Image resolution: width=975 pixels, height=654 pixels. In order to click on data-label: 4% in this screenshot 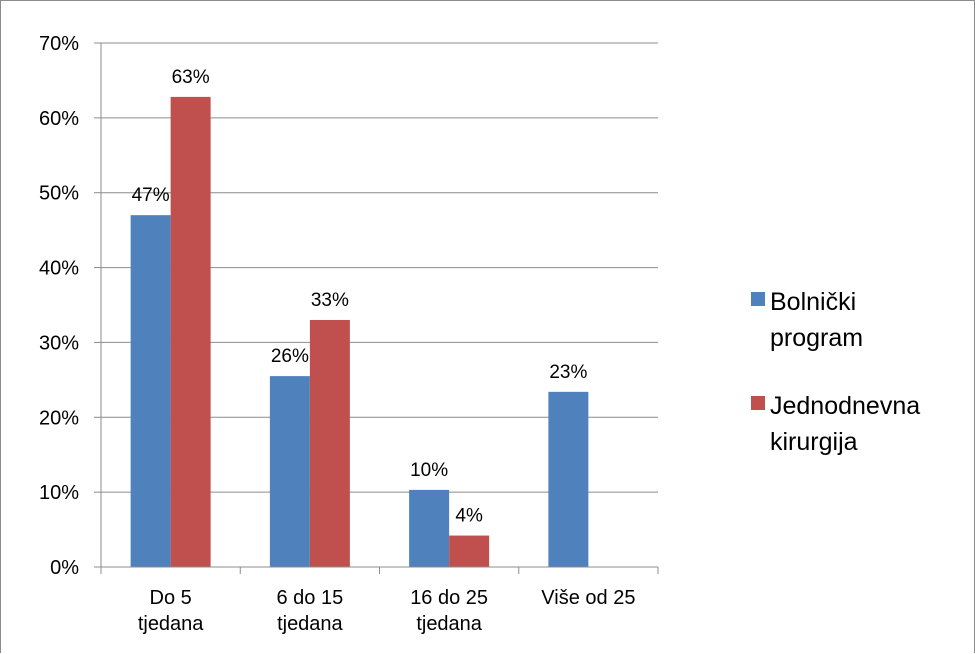, I will do `click(469, 516)`.